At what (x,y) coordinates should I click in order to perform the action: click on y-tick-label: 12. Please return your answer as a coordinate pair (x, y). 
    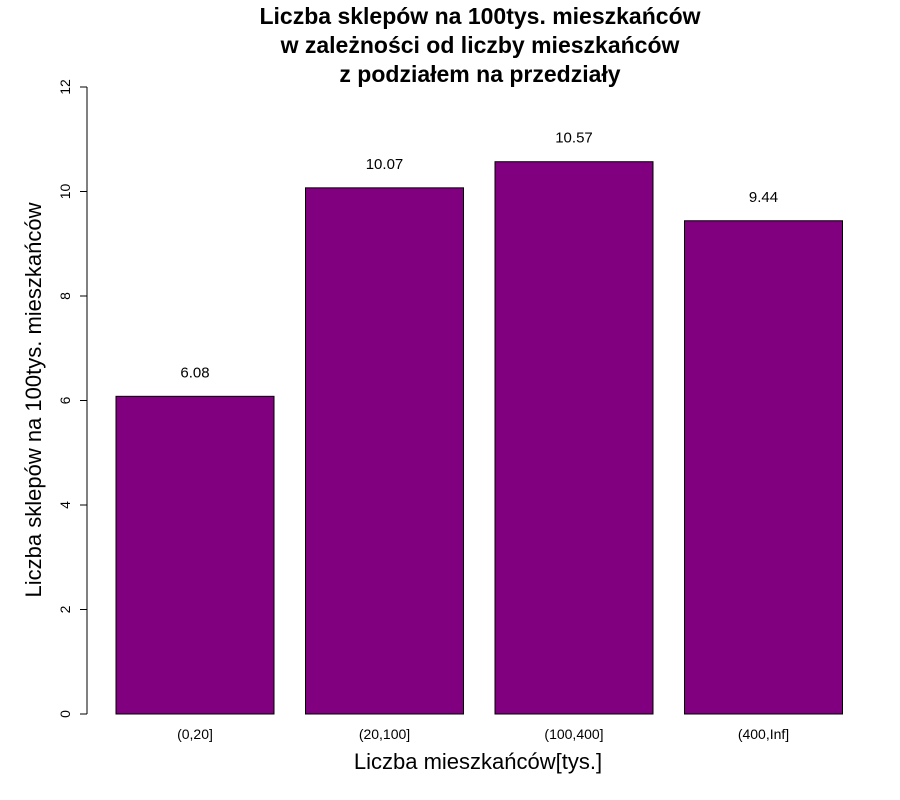
    Looking at the image, I should click on (65, 87).